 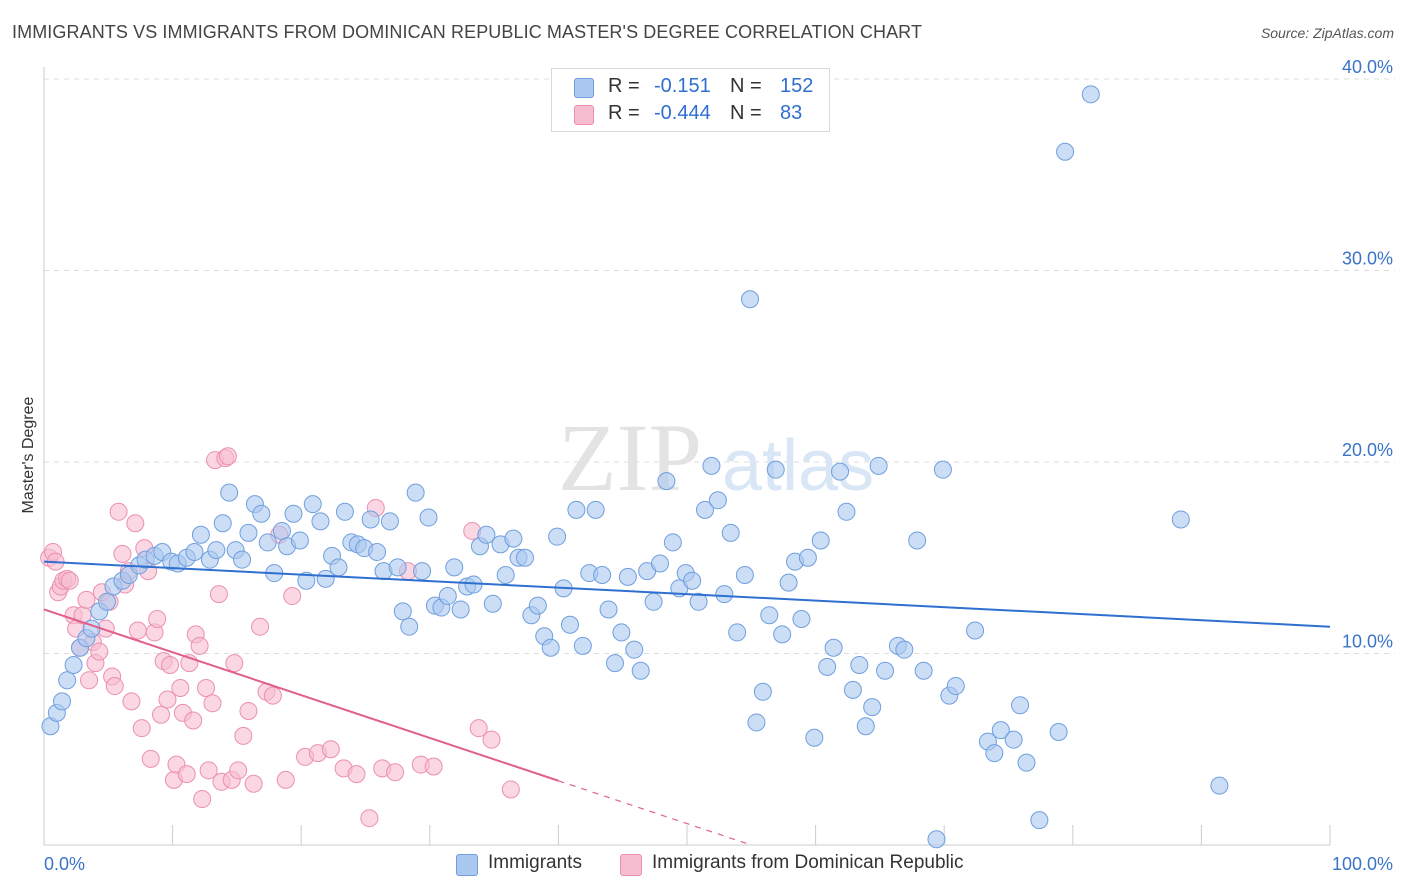 What do you see at coordinates (791, 113) in the screenshot?
I see `legend-n-value: 83` at bounding box center [791, 113].